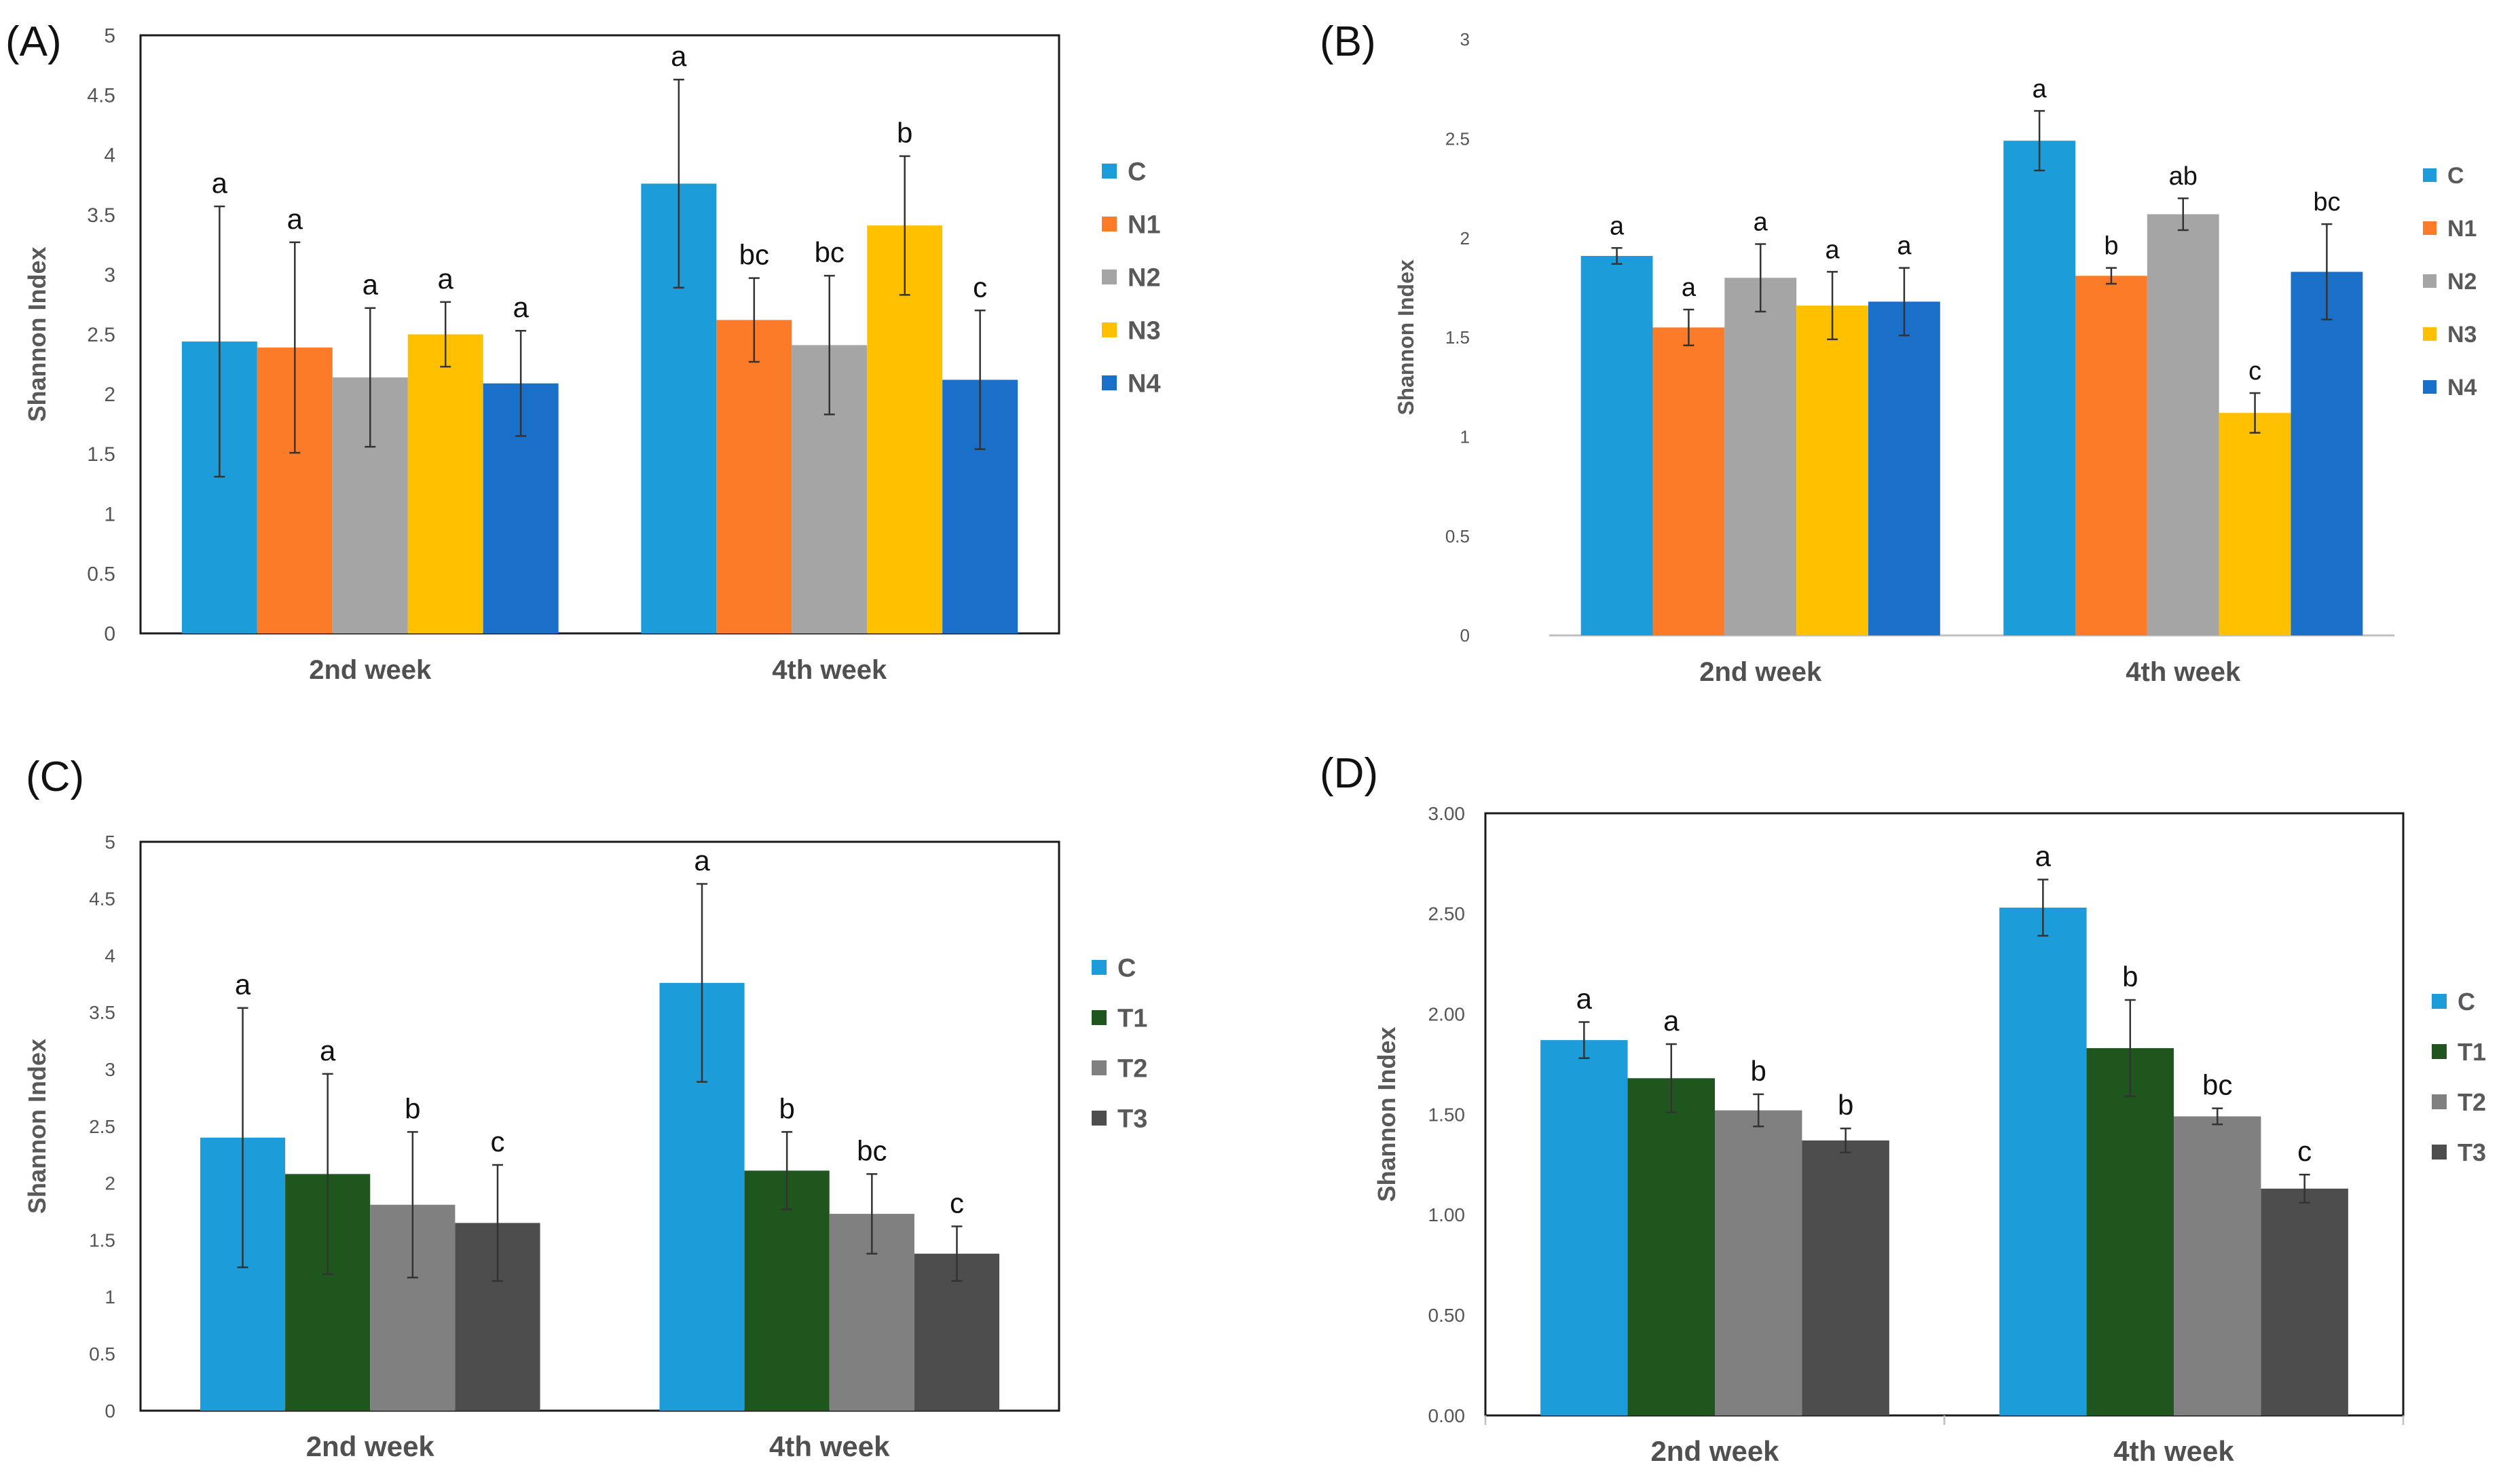  I want to click on y-tick-label: 0.5, so click(101, 574).